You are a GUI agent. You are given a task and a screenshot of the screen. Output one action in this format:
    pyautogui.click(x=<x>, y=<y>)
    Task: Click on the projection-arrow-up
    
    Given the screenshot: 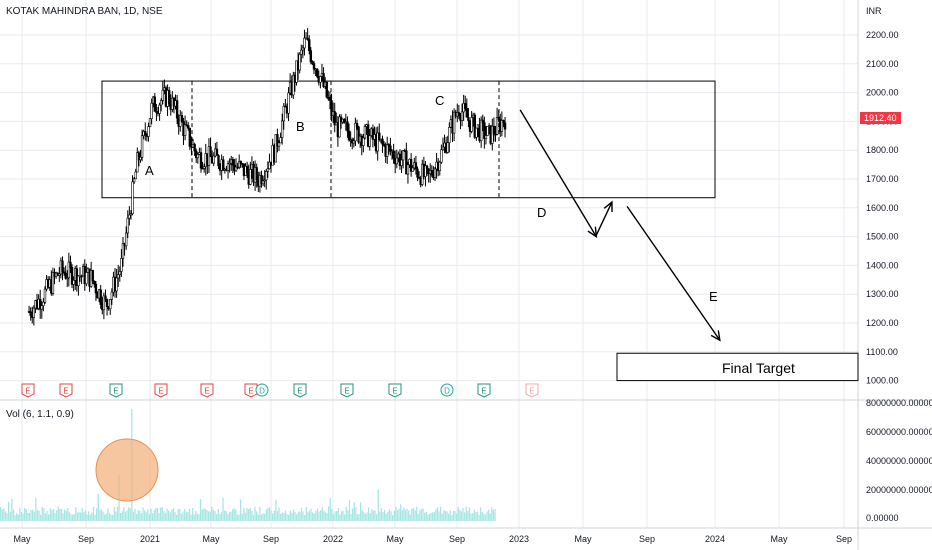 What is the action you would take?
    pyautogui.click(x=604, y=218)
    